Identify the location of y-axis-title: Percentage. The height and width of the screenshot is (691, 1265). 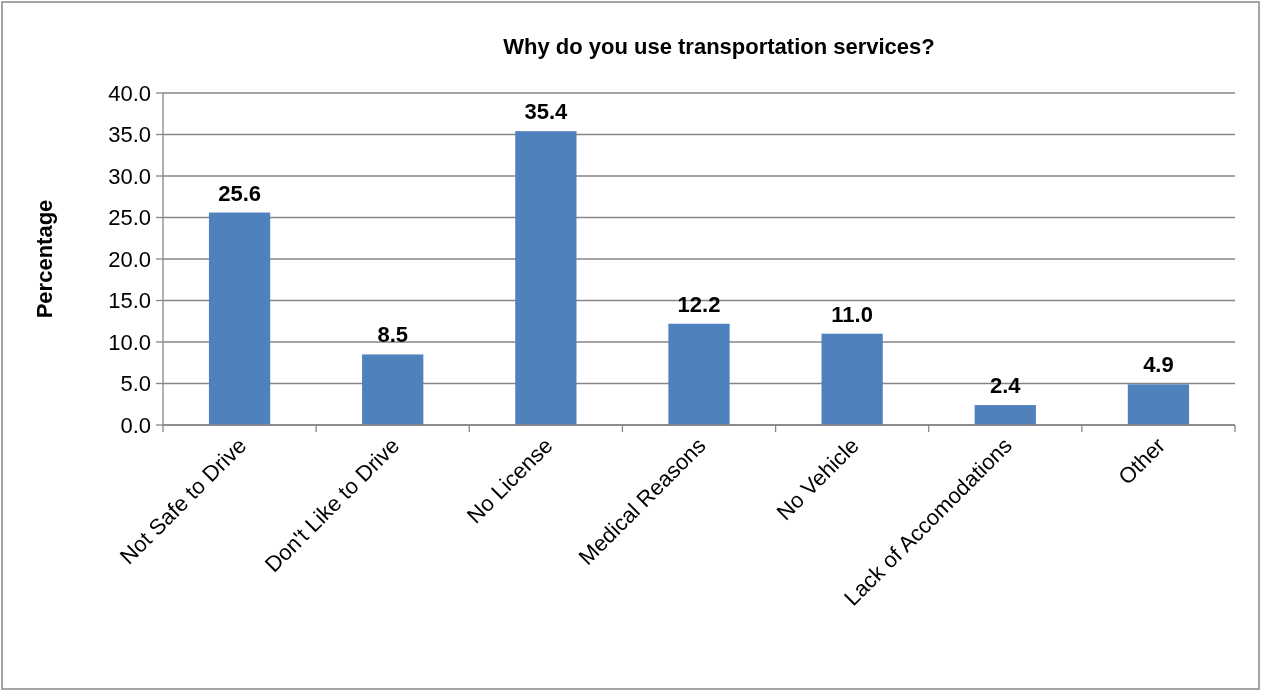
(44, 259).